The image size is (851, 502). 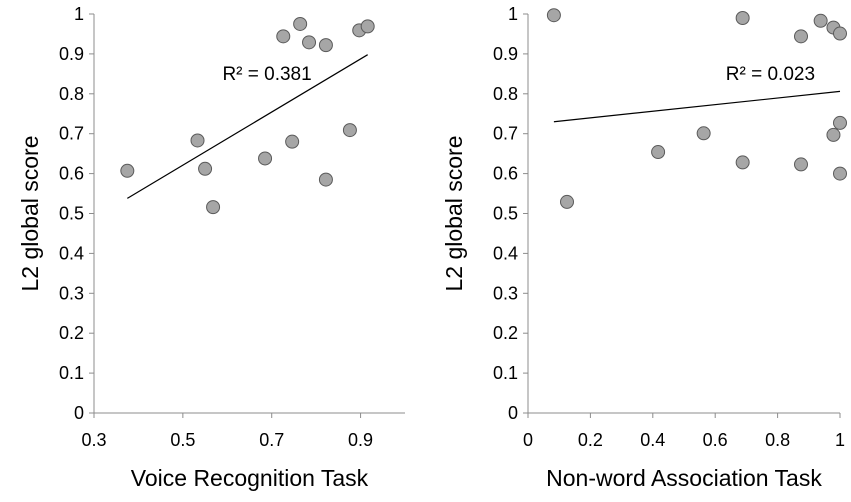 What do you see at coordinates (360, 440) in the screenshot?
I see `x-tick-label: 0.9` at bounding box center [360, 440].